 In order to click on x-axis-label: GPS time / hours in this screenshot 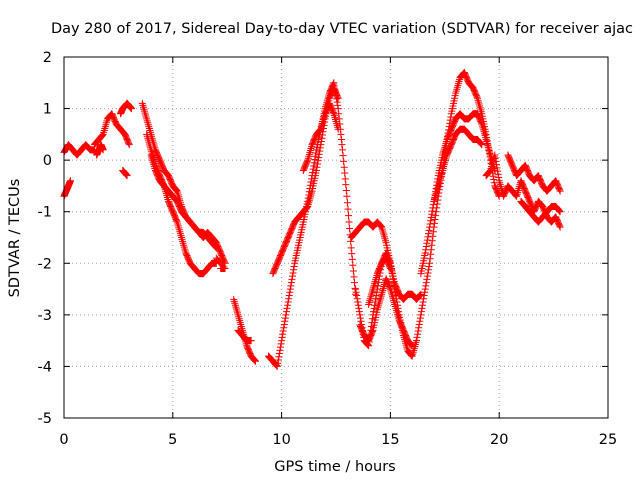, I will do `click(334, 467)`.